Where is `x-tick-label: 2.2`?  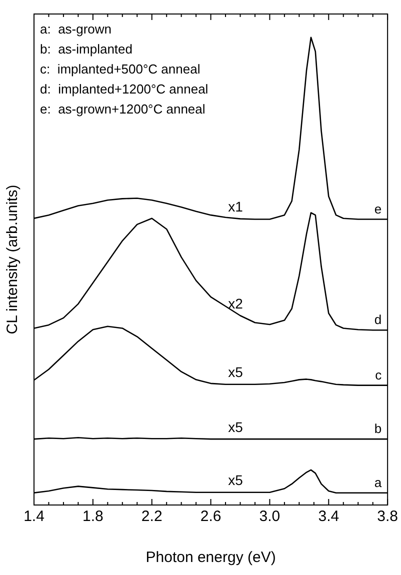
x-tick-label: 2.2 is located at coordinates (151, 517).